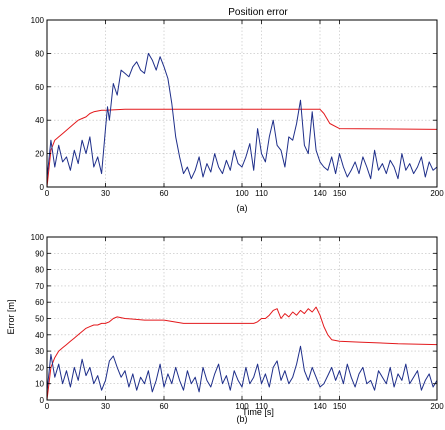 The image size is (445, 430). What do you see at coordinates (242, 208) in the screenshot?
I see `panel-caption: (a)` at bounding box center [242, 208].